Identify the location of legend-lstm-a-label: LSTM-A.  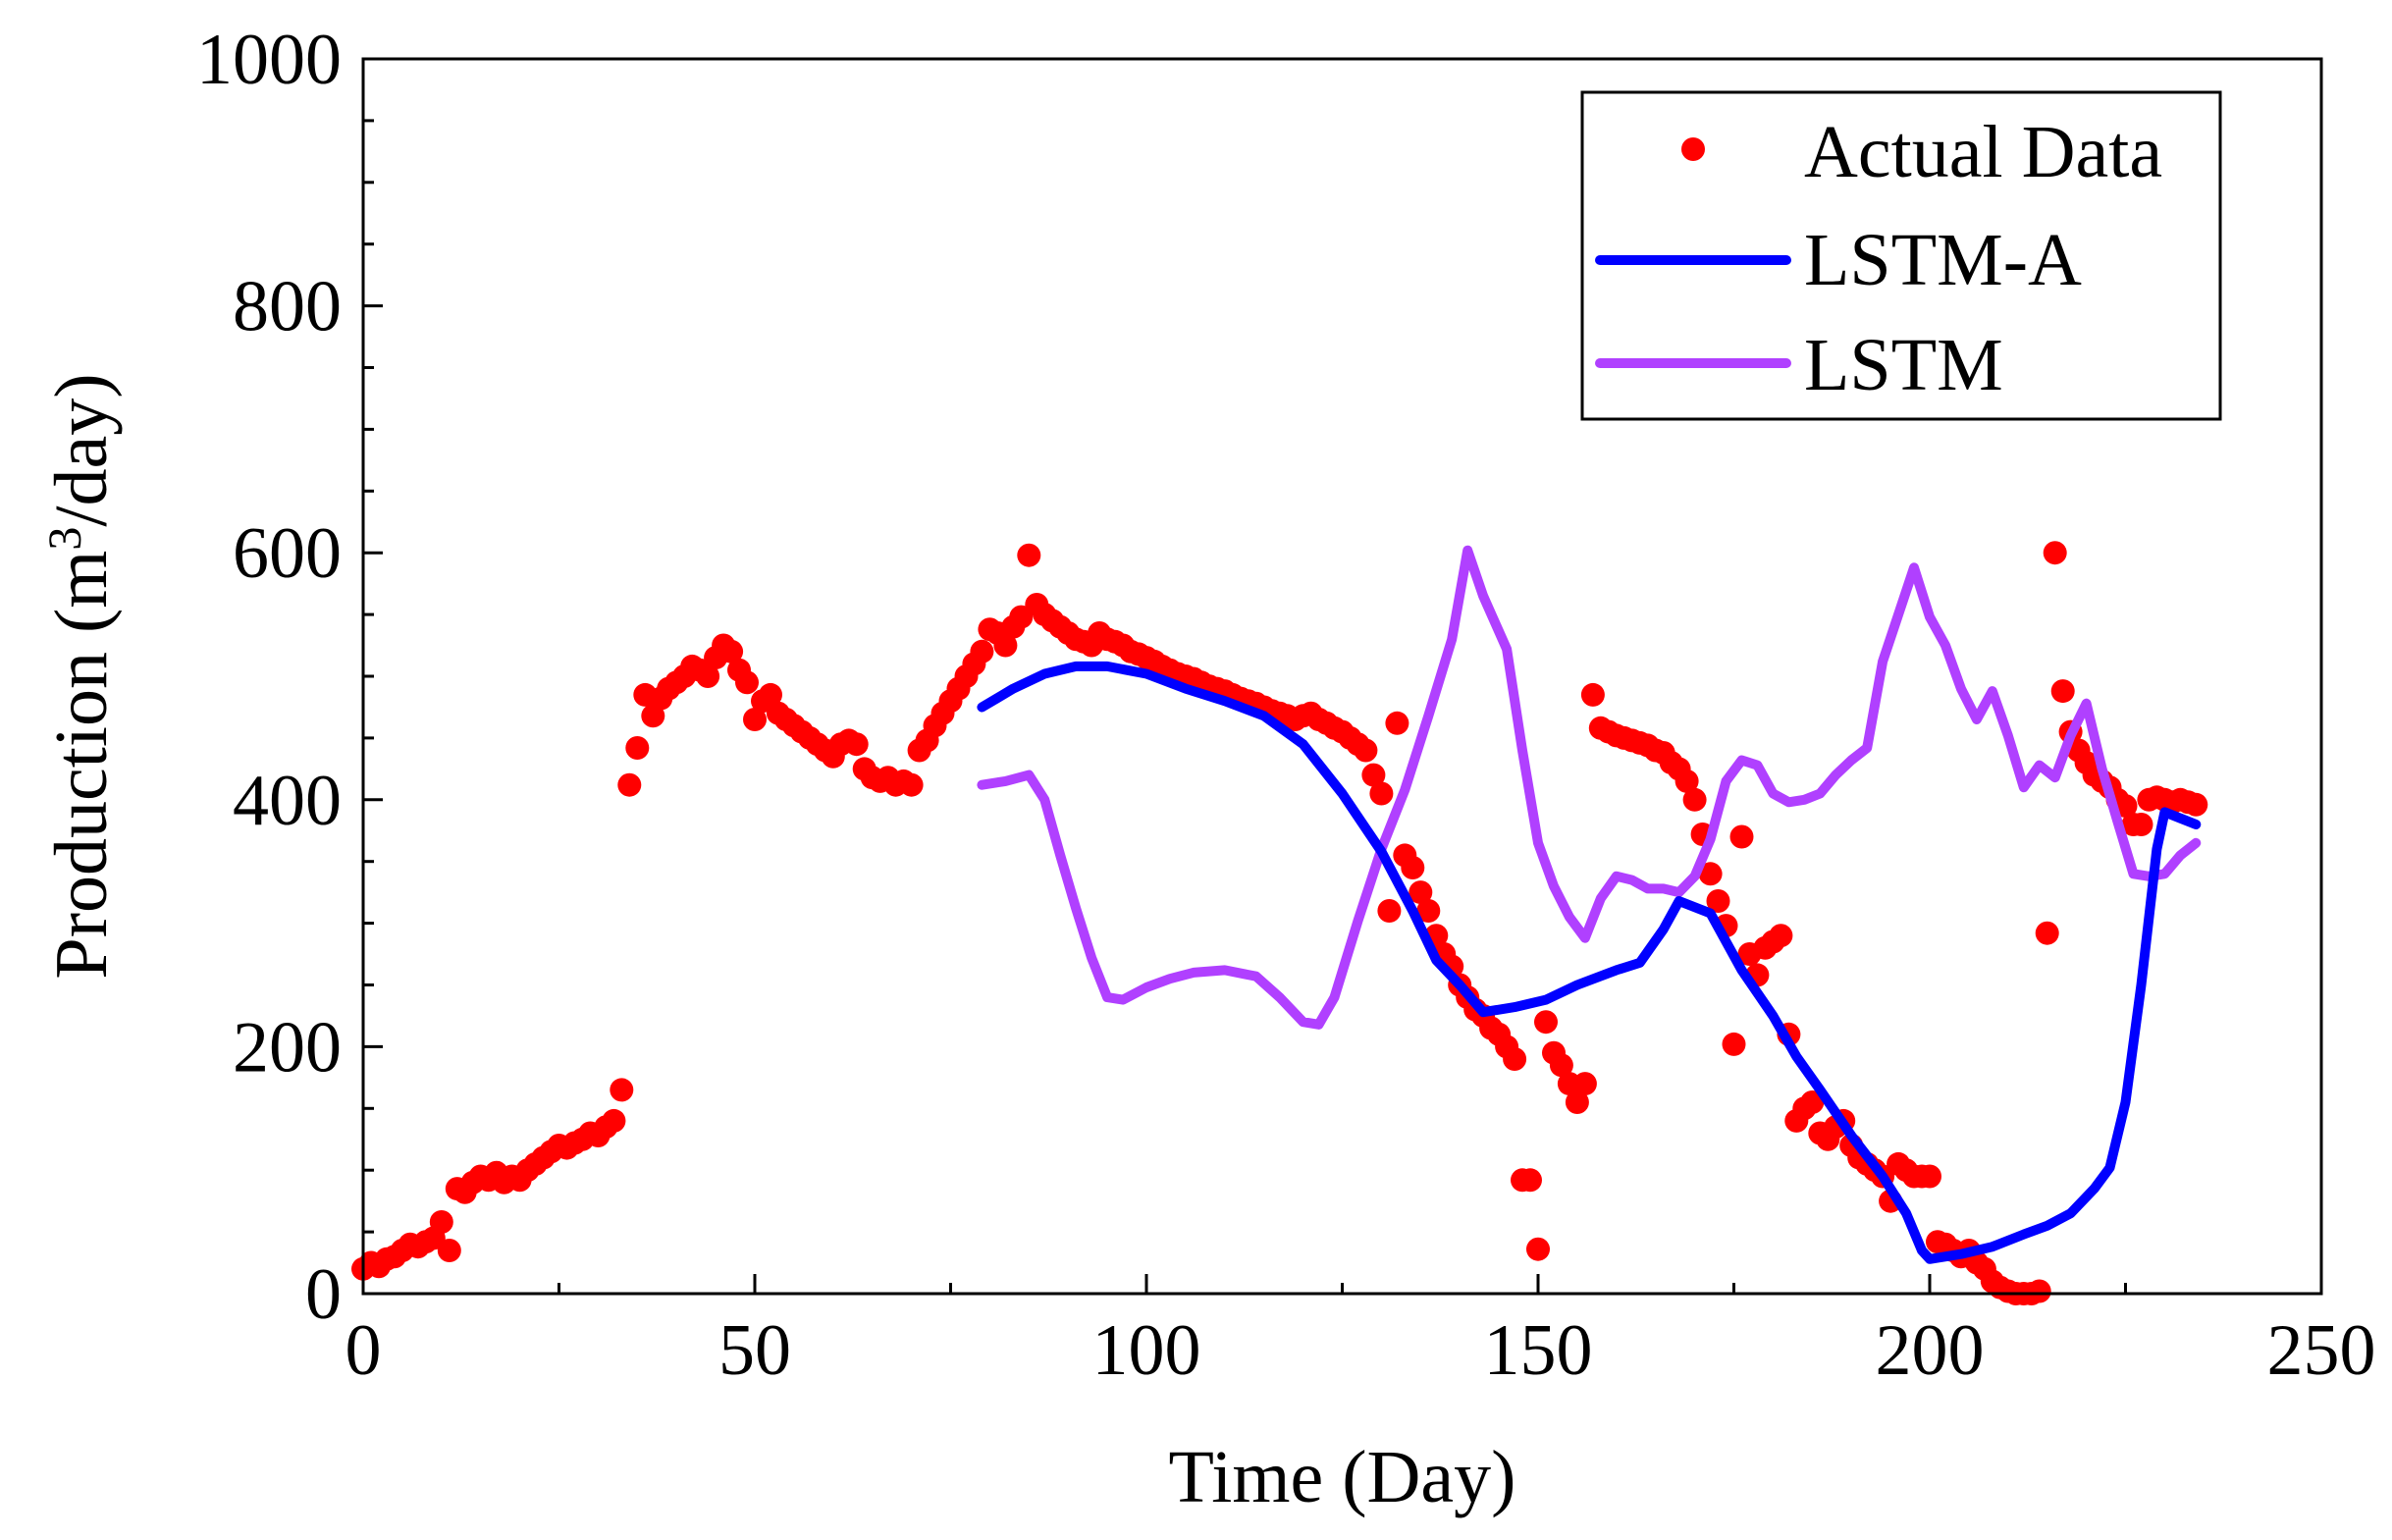
(1943, 260).